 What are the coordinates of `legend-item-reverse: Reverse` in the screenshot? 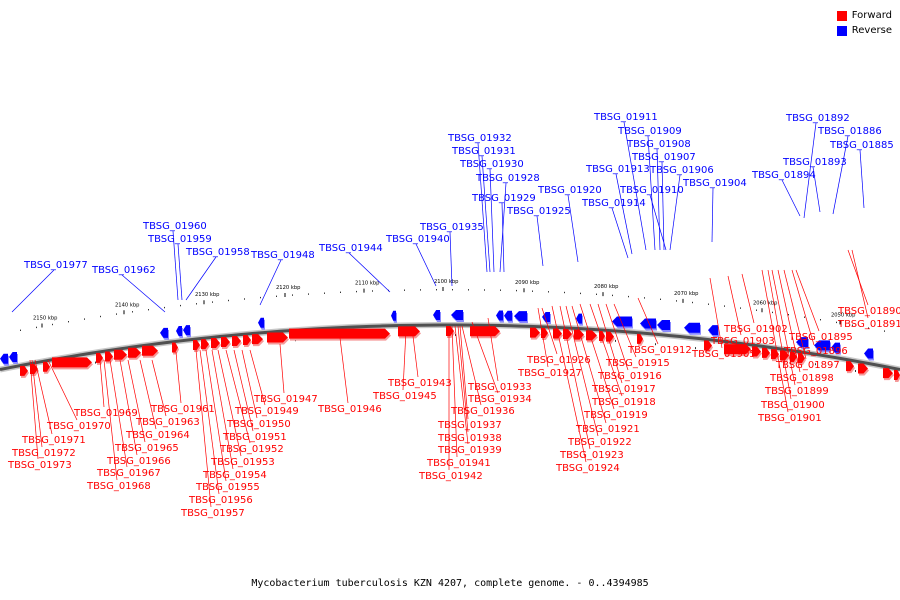 It's located at (864, 30).